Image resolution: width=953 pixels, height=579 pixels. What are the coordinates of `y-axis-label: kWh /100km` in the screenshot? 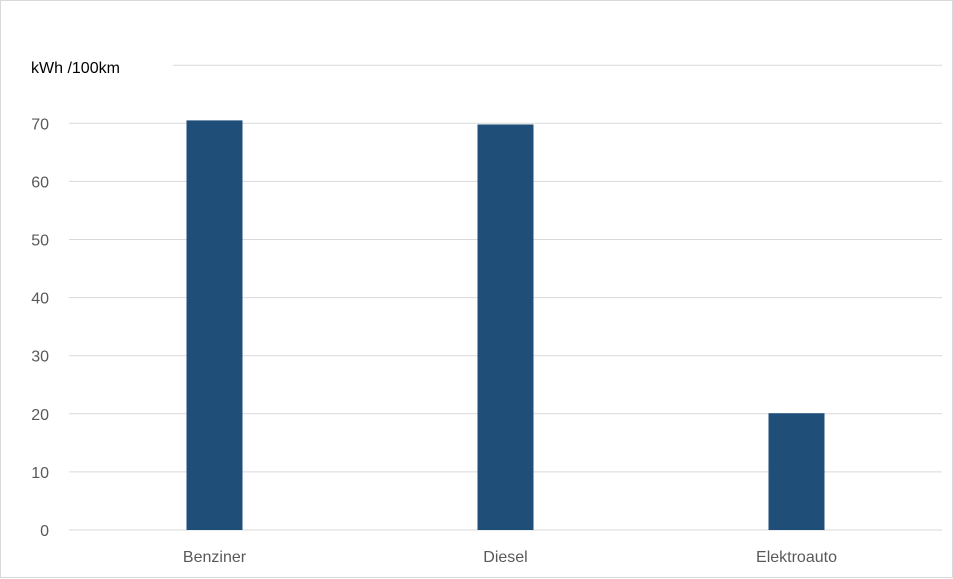 It's located at (75, 68).